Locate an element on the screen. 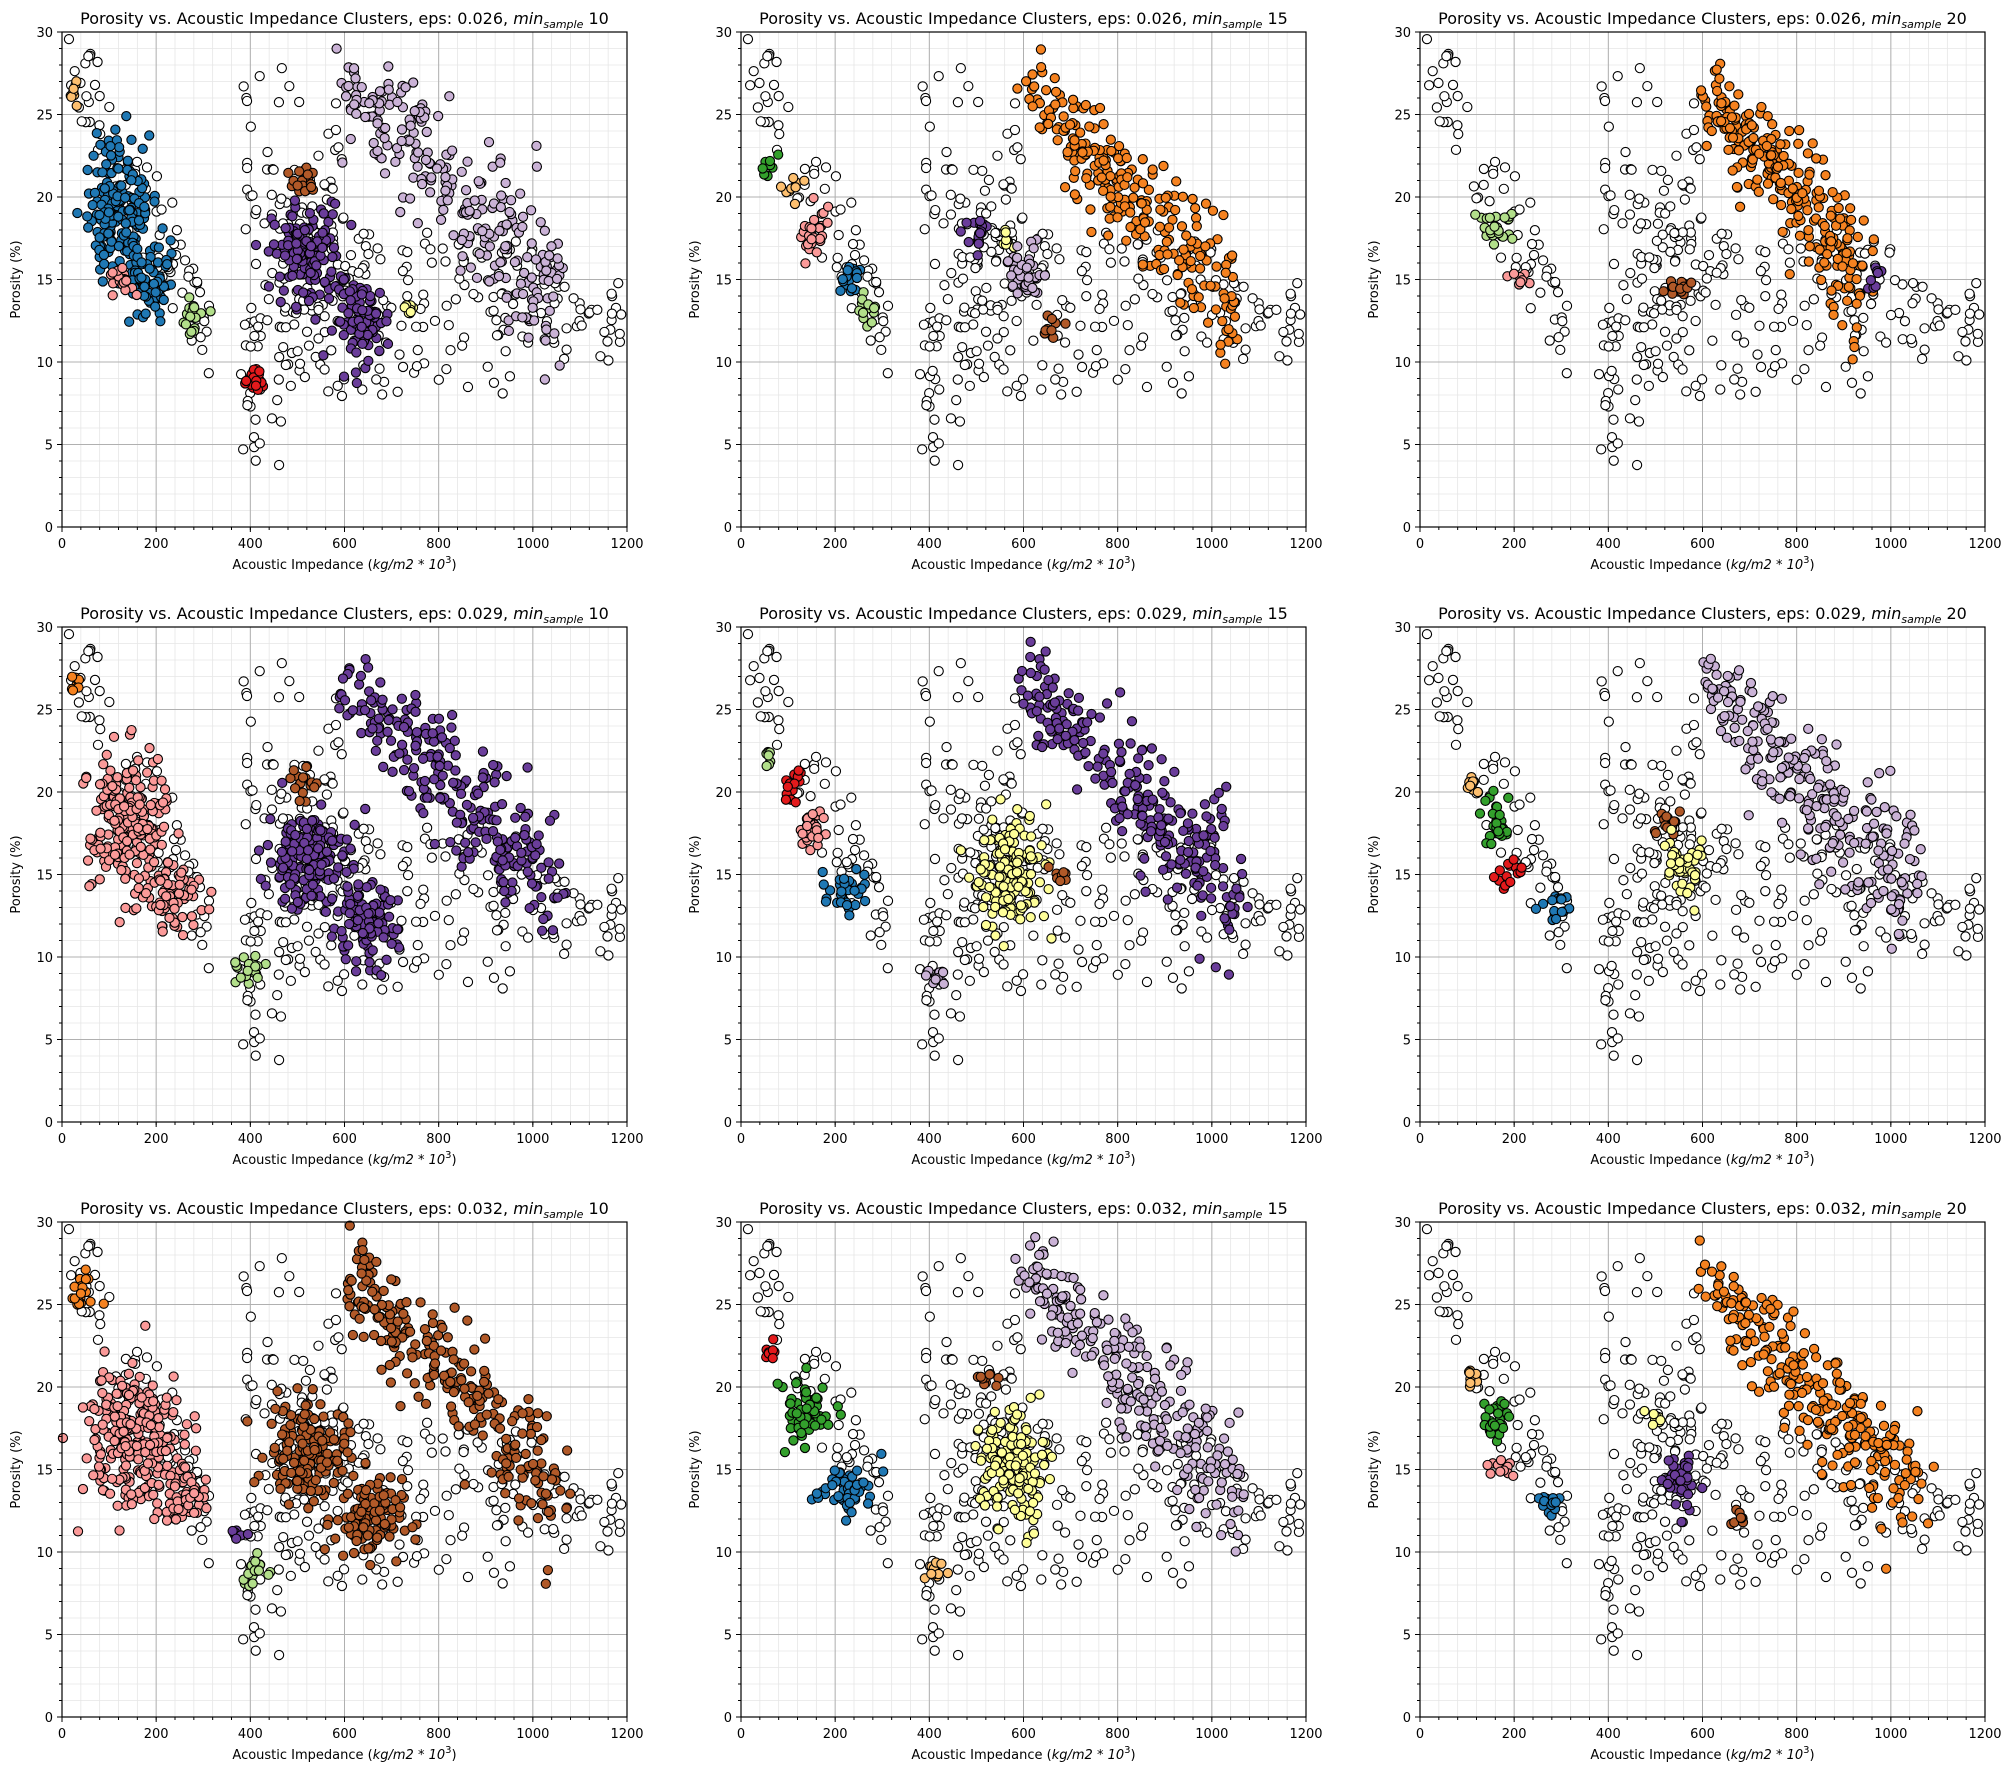  cluster-point-lightgreen is located at coordinates (1475, 214).